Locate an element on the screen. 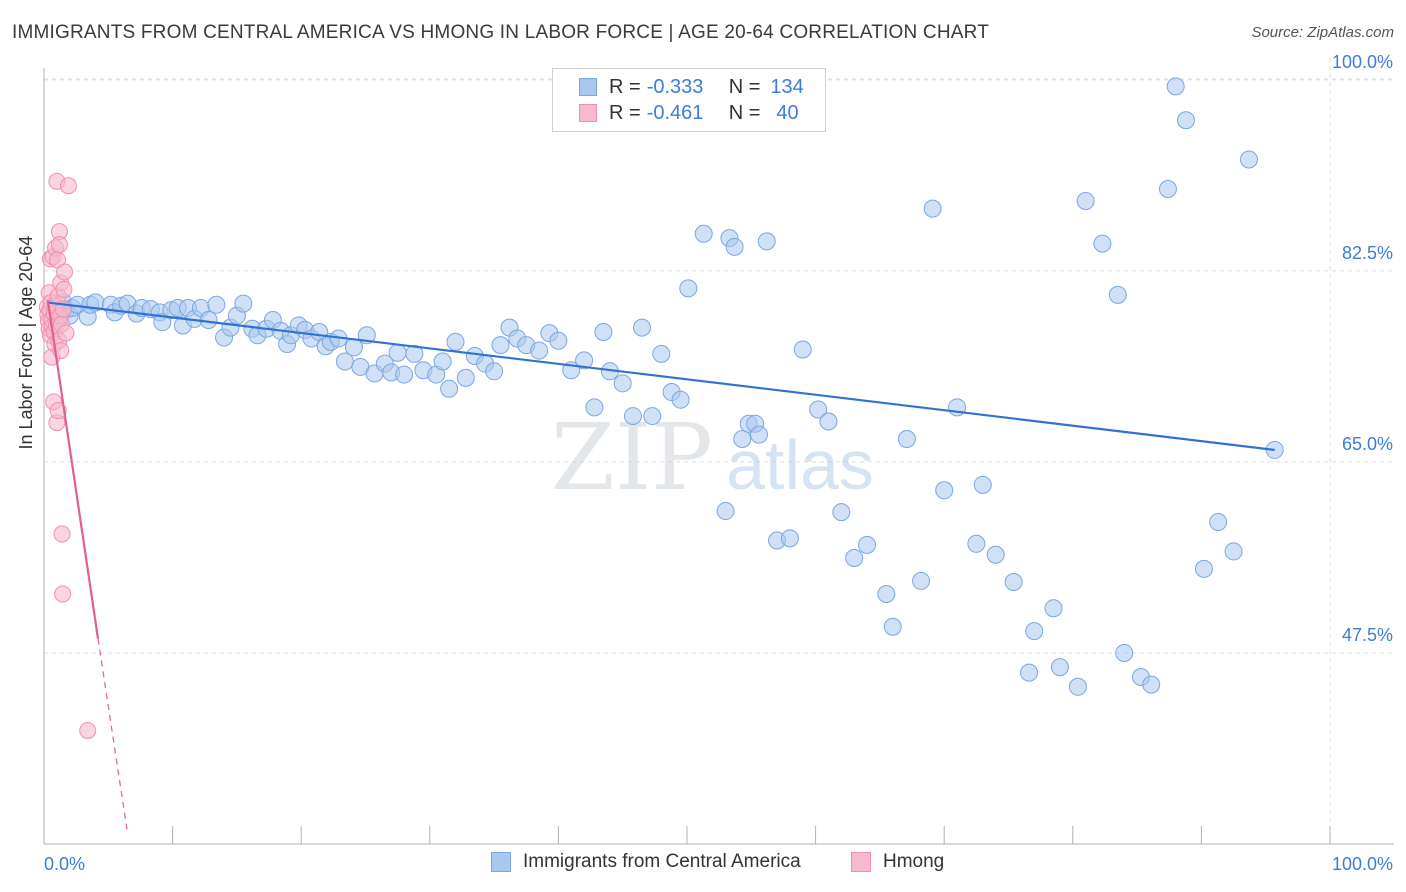  legend-r-value: -0.333 is located at coordinates (675, 86).